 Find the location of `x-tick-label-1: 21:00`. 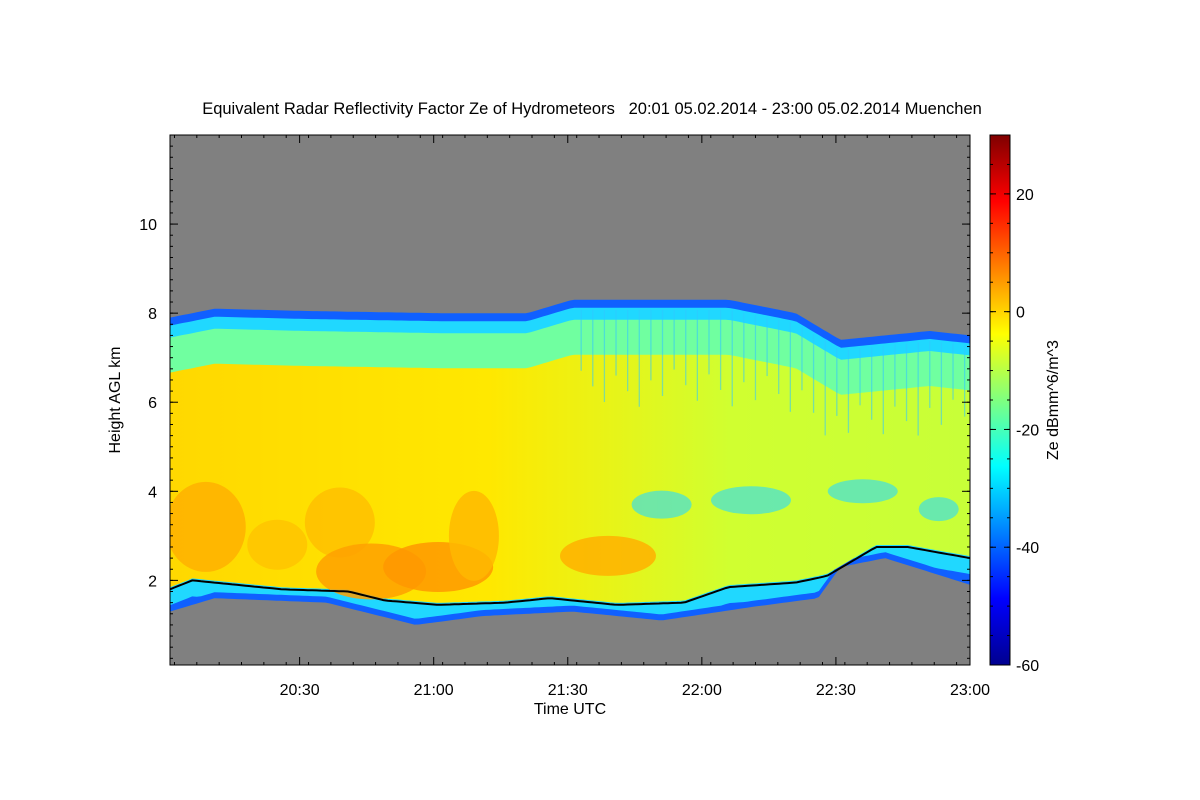

x-tick-label-1: 21:00 is located at coordinates (434, 690).